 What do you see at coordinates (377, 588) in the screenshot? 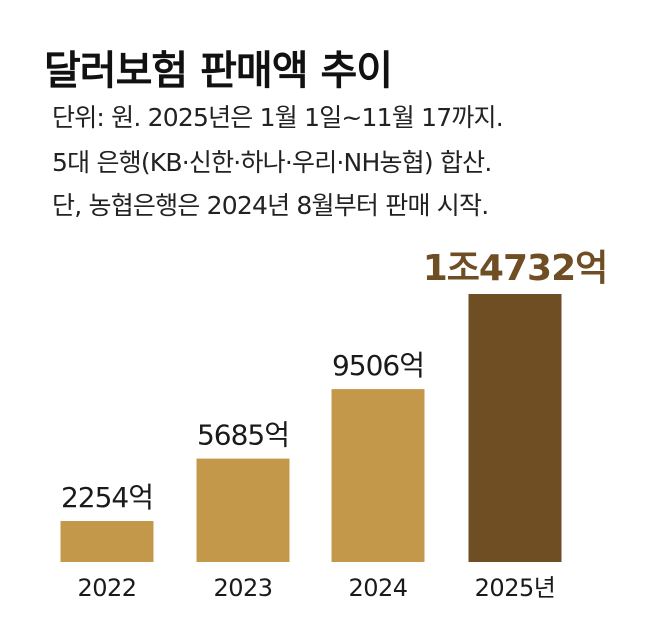
I see `x-tick-label-2024: 2024` at bounding box center [377, 588].